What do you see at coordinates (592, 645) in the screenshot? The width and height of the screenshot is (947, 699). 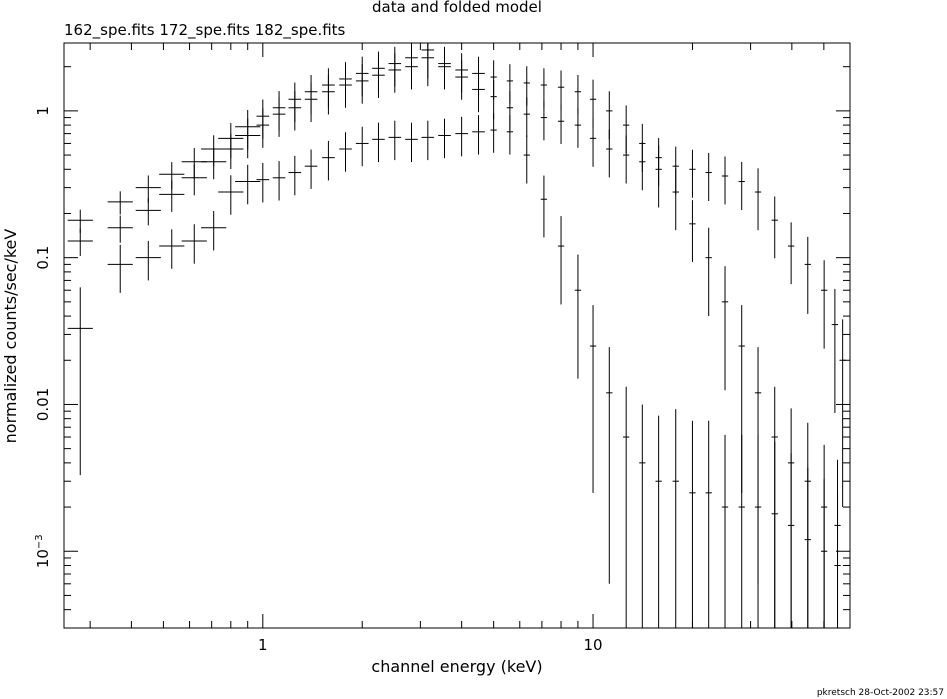 I see `x-tick-label: 10` at bounding box center [592, 645].